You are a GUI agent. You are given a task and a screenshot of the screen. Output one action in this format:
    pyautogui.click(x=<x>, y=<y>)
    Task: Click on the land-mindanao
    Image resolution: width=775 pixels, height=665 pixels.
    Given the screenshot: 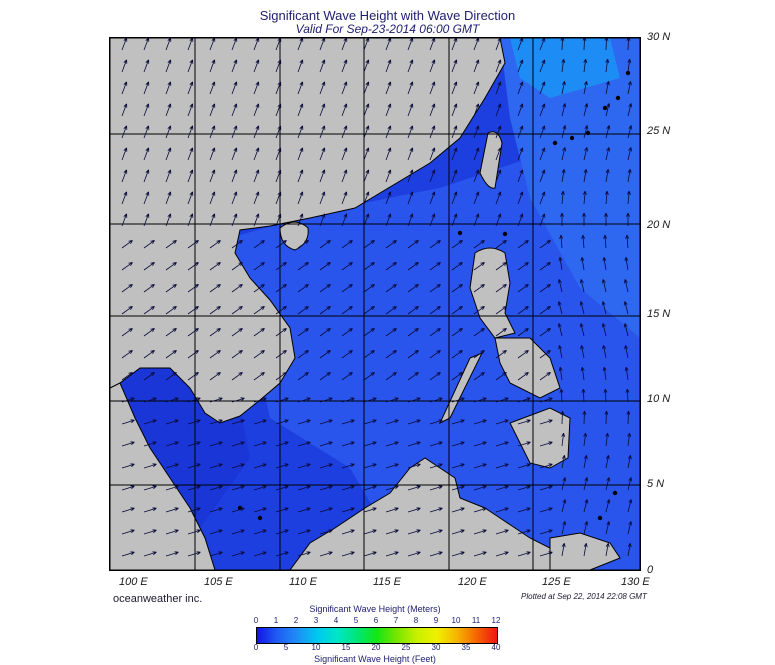 What is the action you would take?
    pyautogui.click(x=540, y=438)
    